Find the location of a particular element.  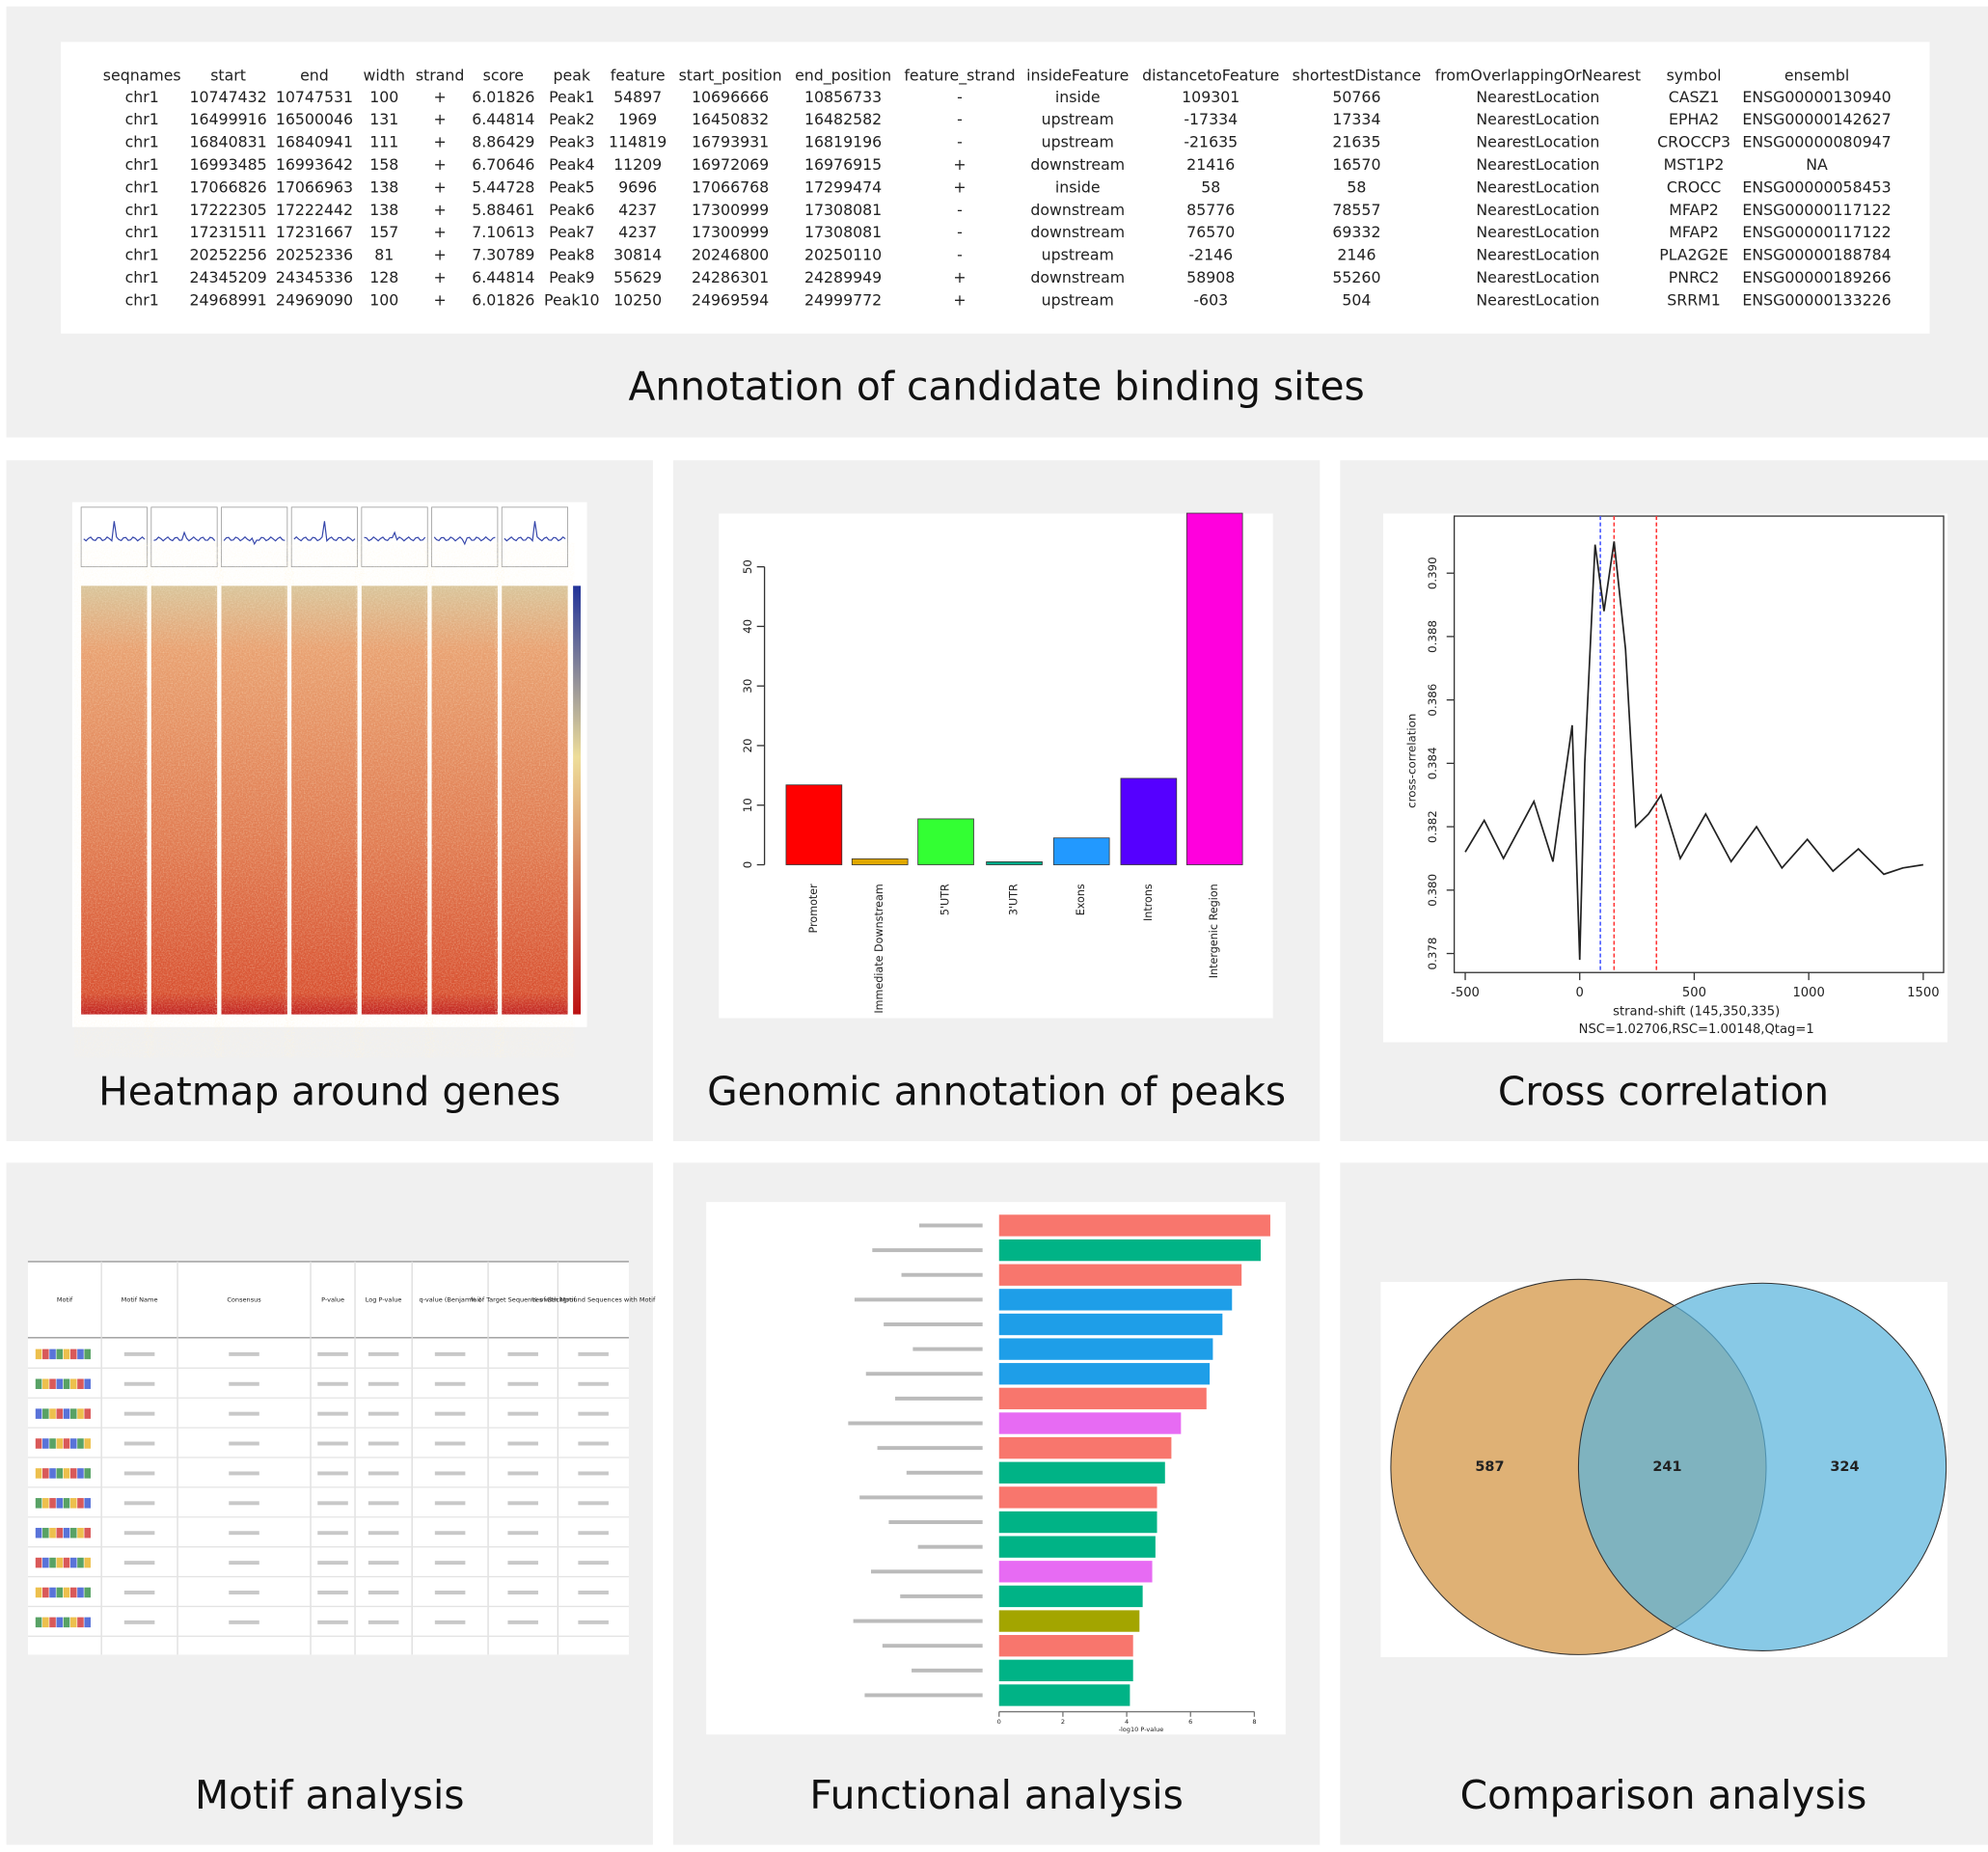

y-axis-label: cross-correlation is located at coordinates (1412, 761).